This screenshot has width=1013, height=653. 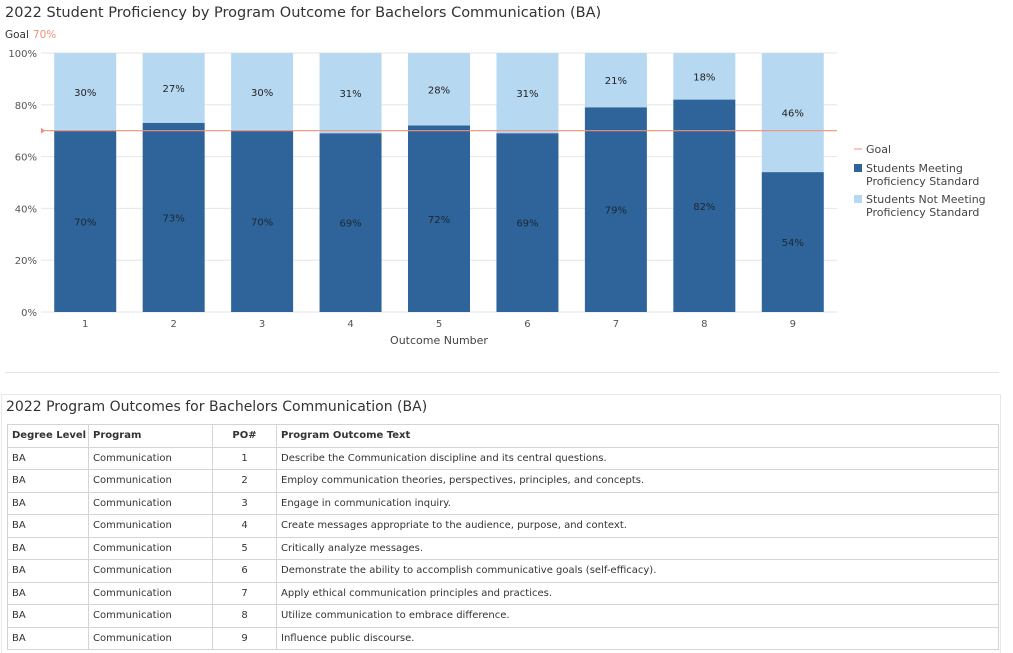 What do you see at coordinates (22, 54) in the screenshot?
I see `y-tick-label: 100%` at bounding box center [22, 54].